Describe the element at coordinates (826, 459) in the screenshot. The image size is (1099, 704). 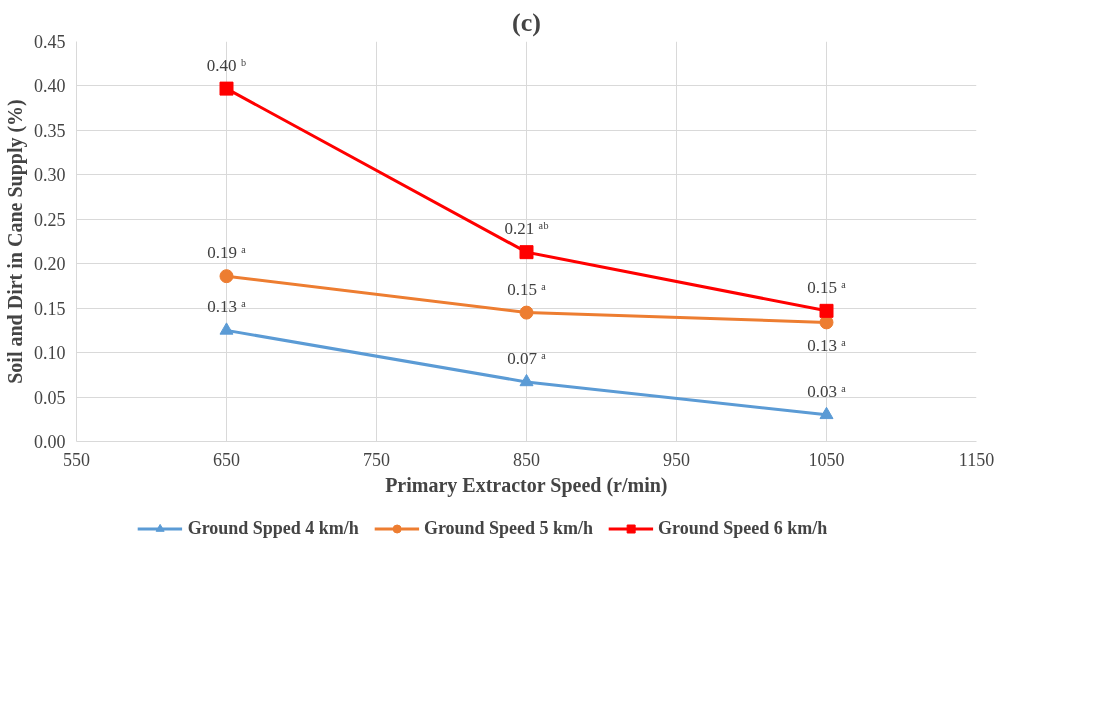
I see `x-tick-label: 1050` at that location.